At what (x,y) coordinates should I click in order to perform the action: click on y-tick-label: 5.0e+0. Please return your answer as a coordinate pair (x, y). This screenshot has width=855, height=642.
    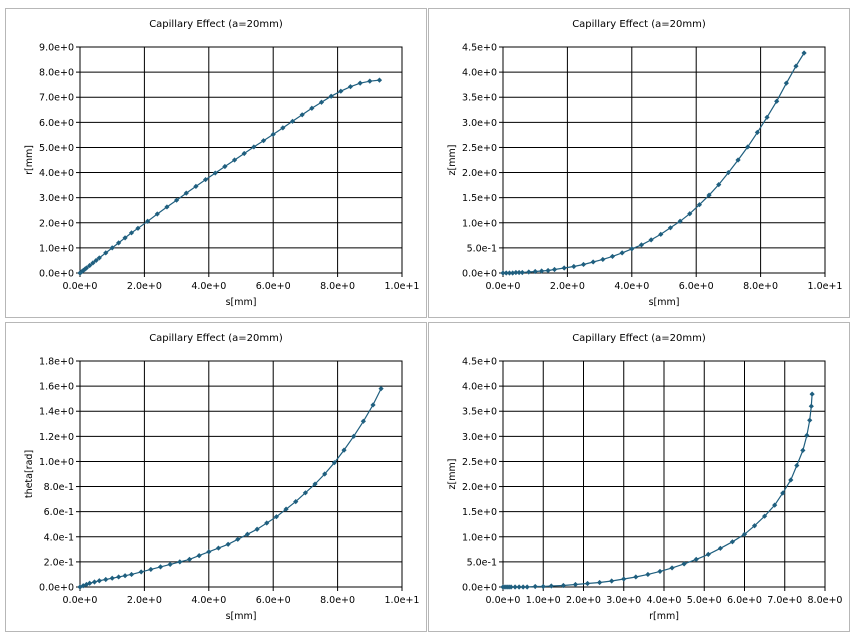
    Looking at the image, I should click on (56, 148).